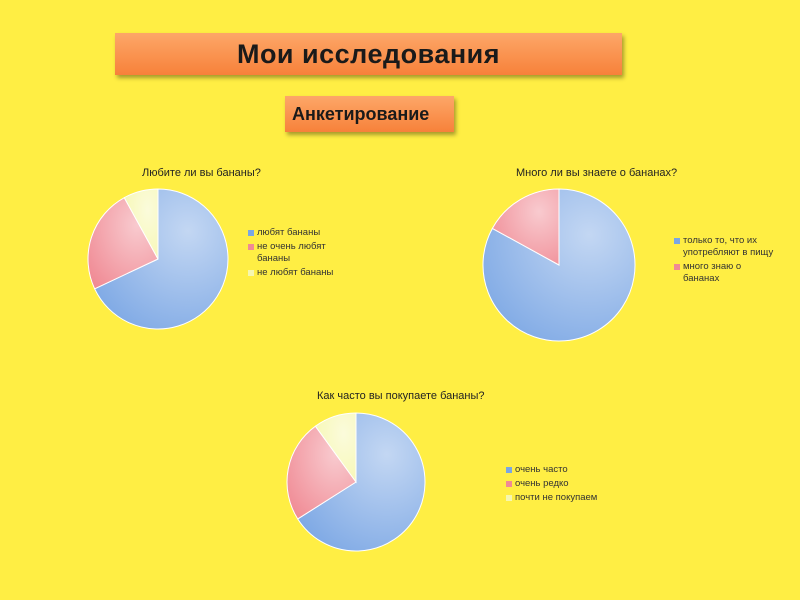 Image resolution: width=800 pixels, height=600 pixels. I want to click on legend-label: очень редко, so click(542, 483).